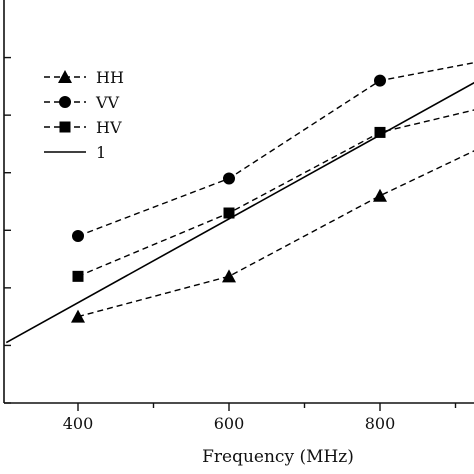 This screenshot has width=474, height=474. I want to click on x-tick-label: 800, so click(380, 423).